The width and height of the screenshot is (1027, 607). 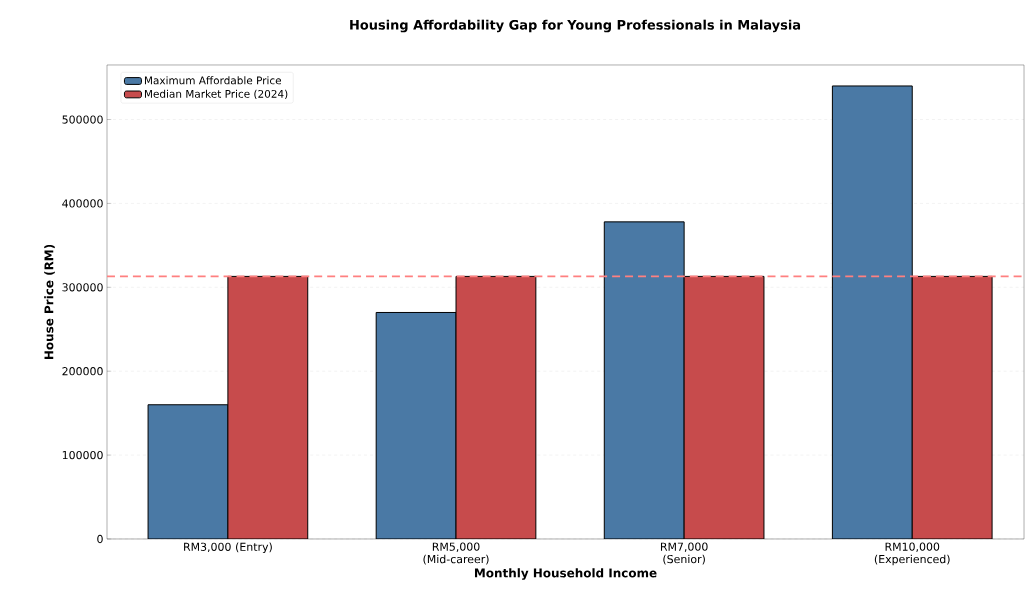 I want to click on y-tick-label: 200000, so click(x=82, y=371).